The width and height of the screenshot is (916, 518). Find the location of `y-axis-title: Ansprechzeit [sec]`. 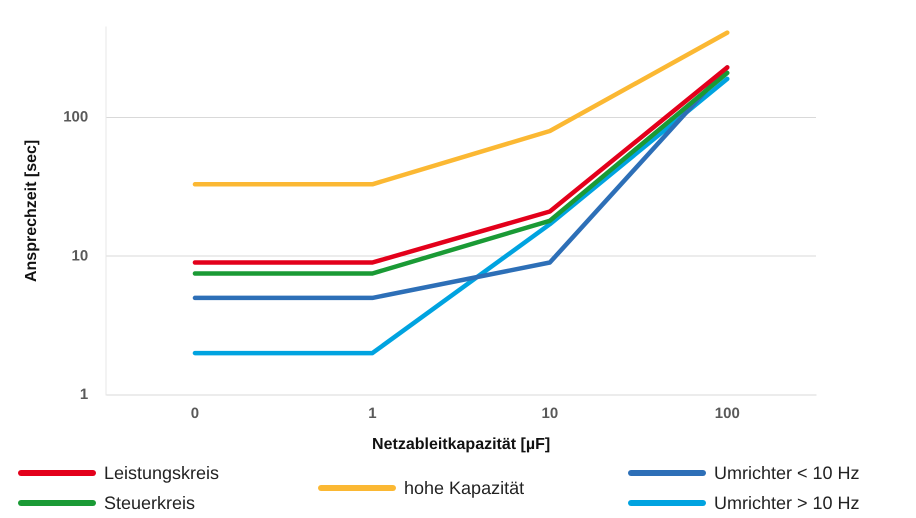

y-axis-title: Ansprechzeit [sec] is located at coordinates (31, 211).